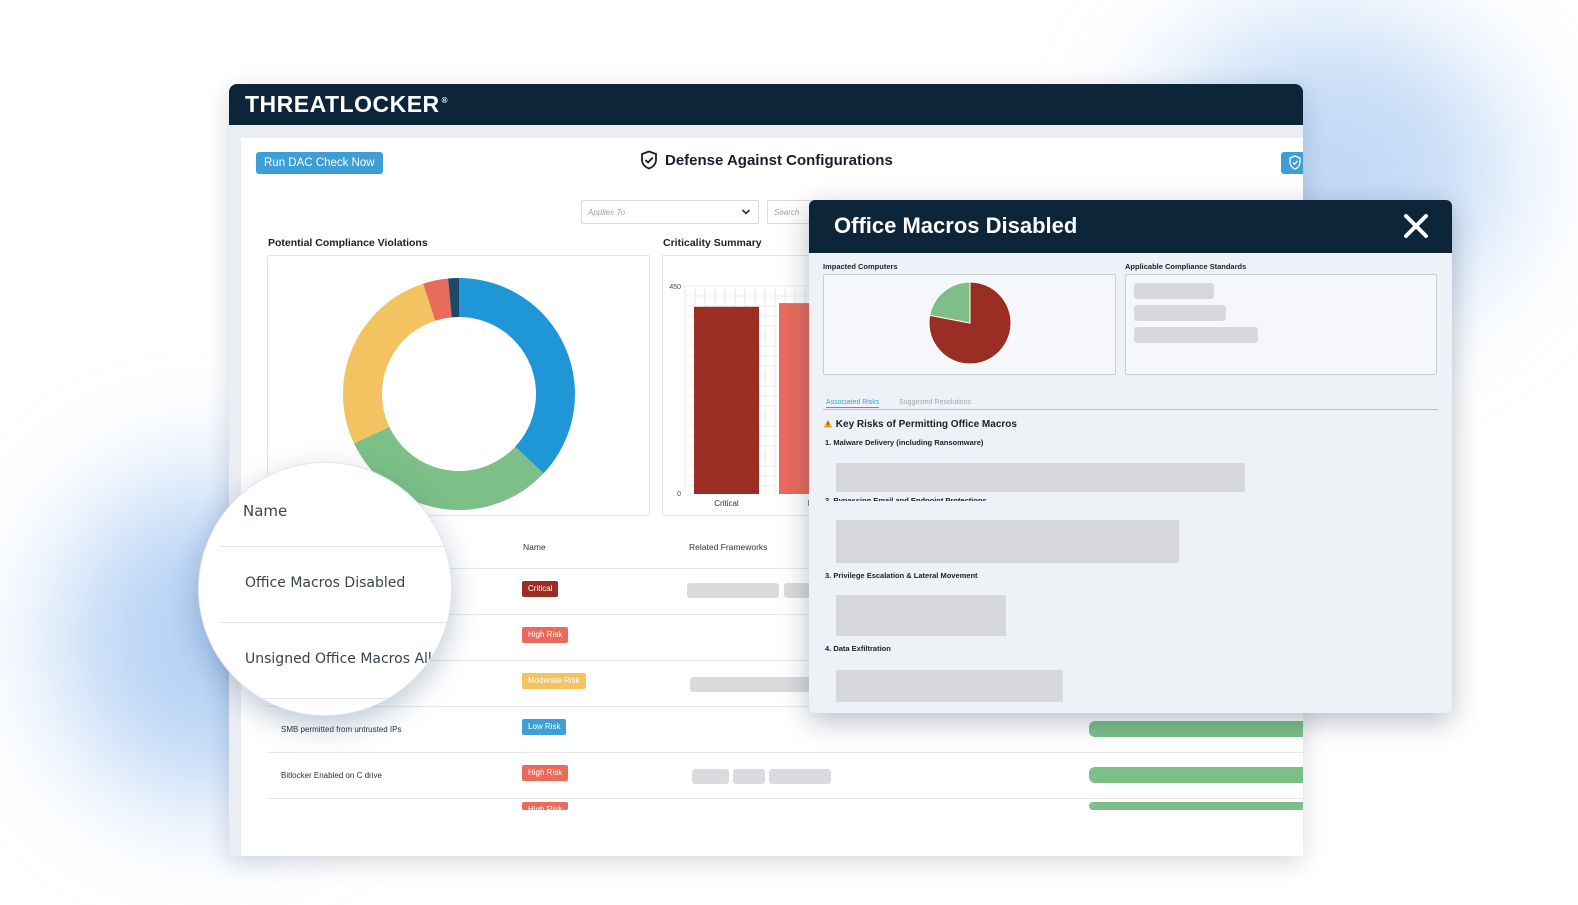 This screenshot has height=905, width=1578. What do you see at coordinates (728, 547) in the screenshot?
I see `column-header-frameworks: Related Frameworks` at bounding box center [728, 547].